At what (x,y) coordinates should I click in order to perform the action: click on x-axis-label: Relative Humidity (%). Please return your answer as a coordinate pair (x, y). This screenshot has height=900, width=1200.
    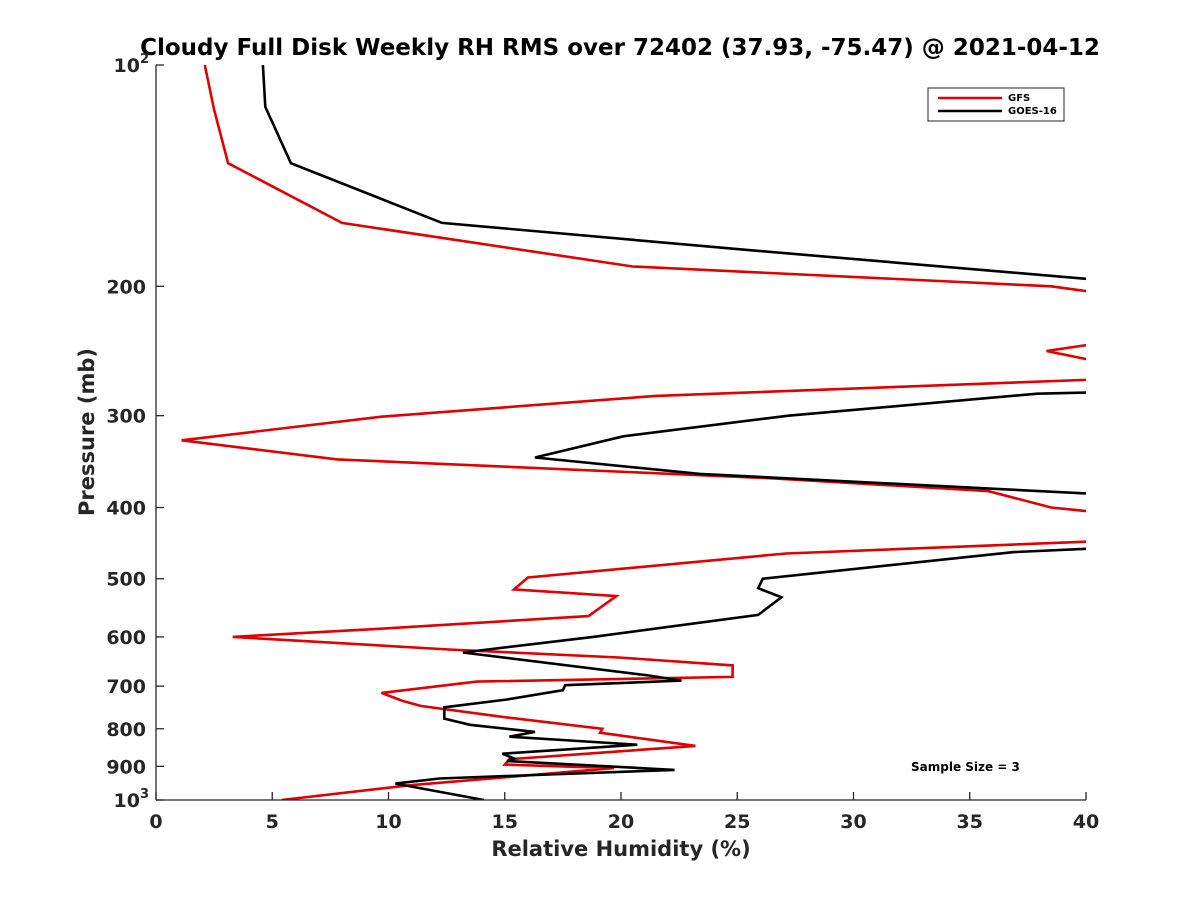
    Looking at the image, I should click on (620, 849).